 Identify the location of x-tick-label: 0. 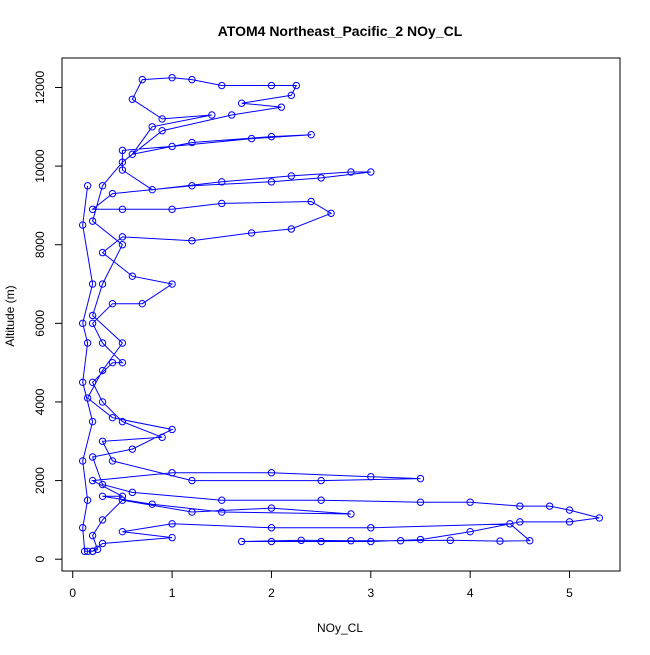
(72, 593).